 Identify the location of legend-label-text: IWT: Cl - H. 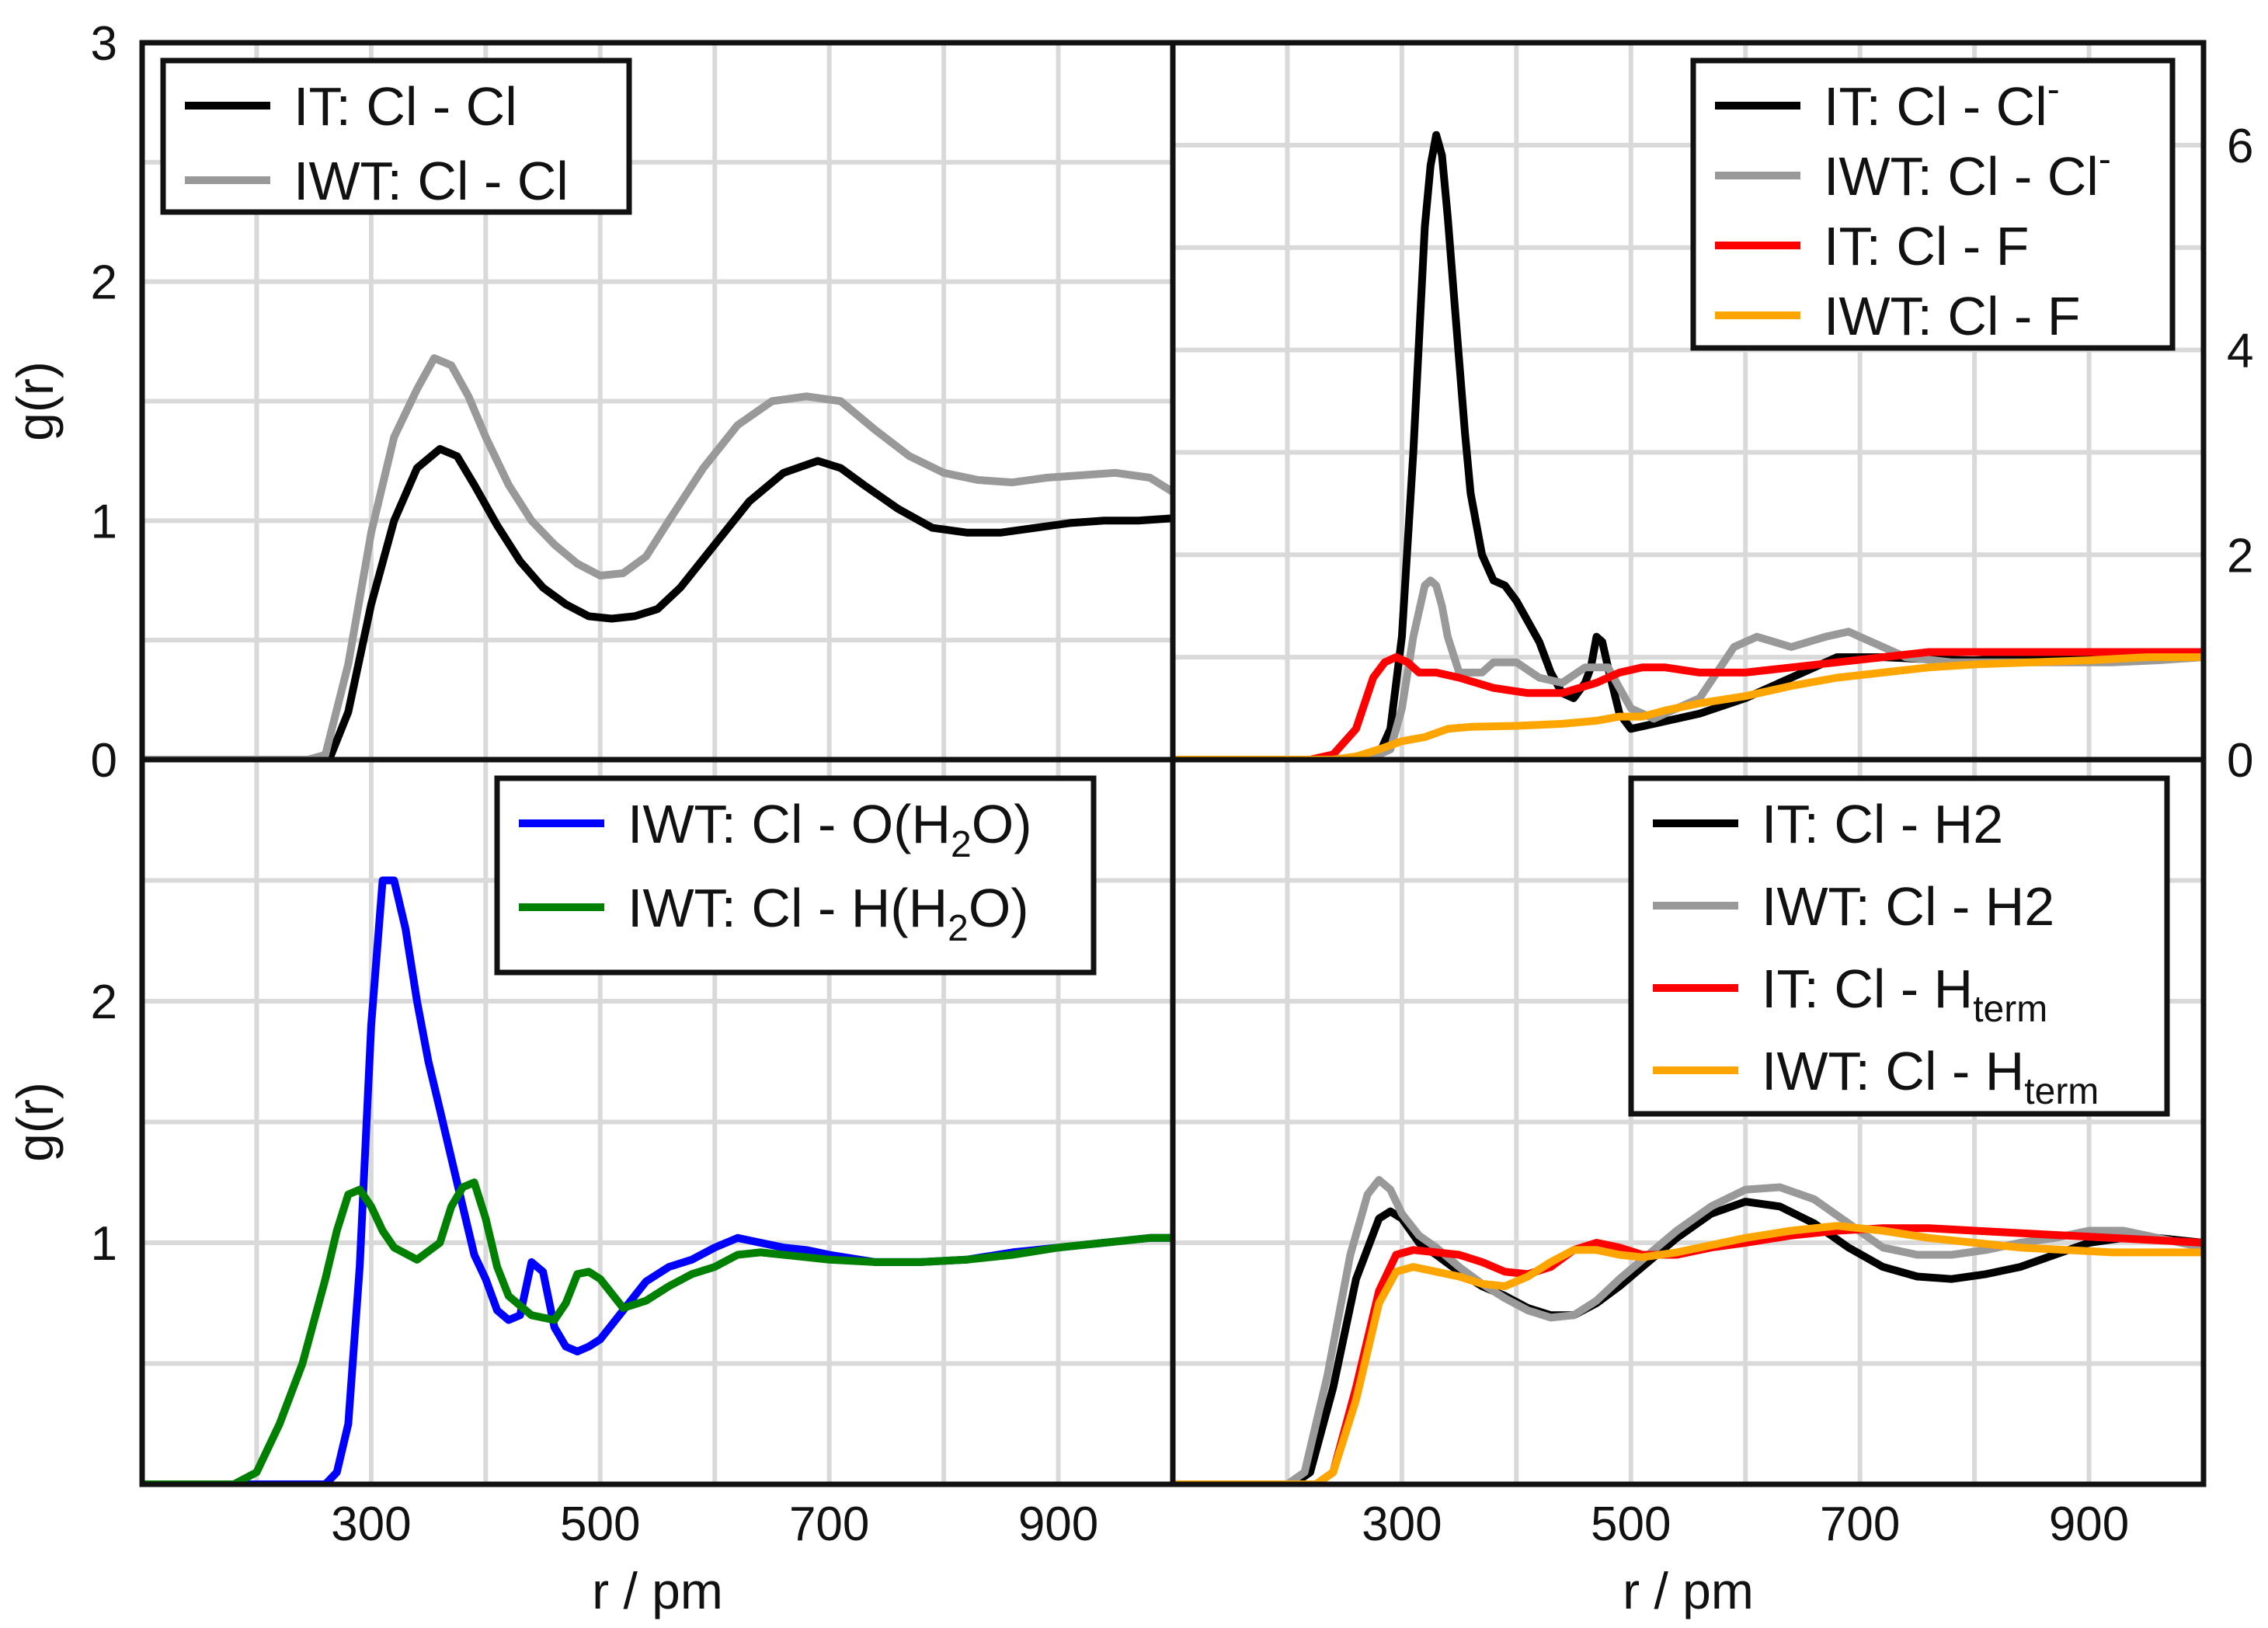
(1893, 1071).